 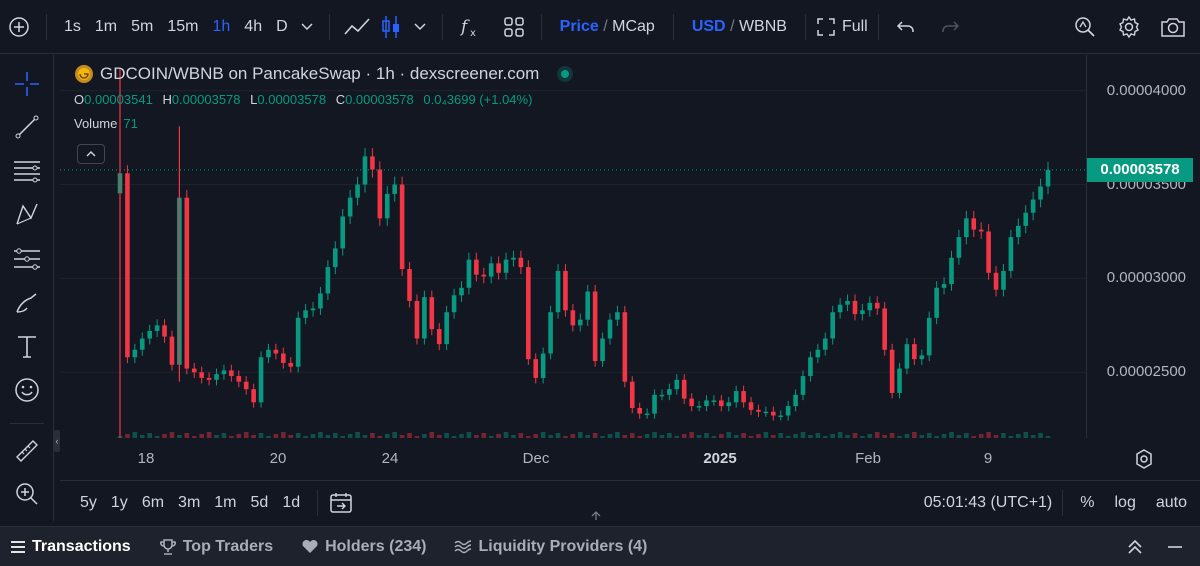 What do you see at coordinates (762, 26) in the screenshot?
I see `wbnb-toggle-option: WBNB` at bounding box center [762, 26].